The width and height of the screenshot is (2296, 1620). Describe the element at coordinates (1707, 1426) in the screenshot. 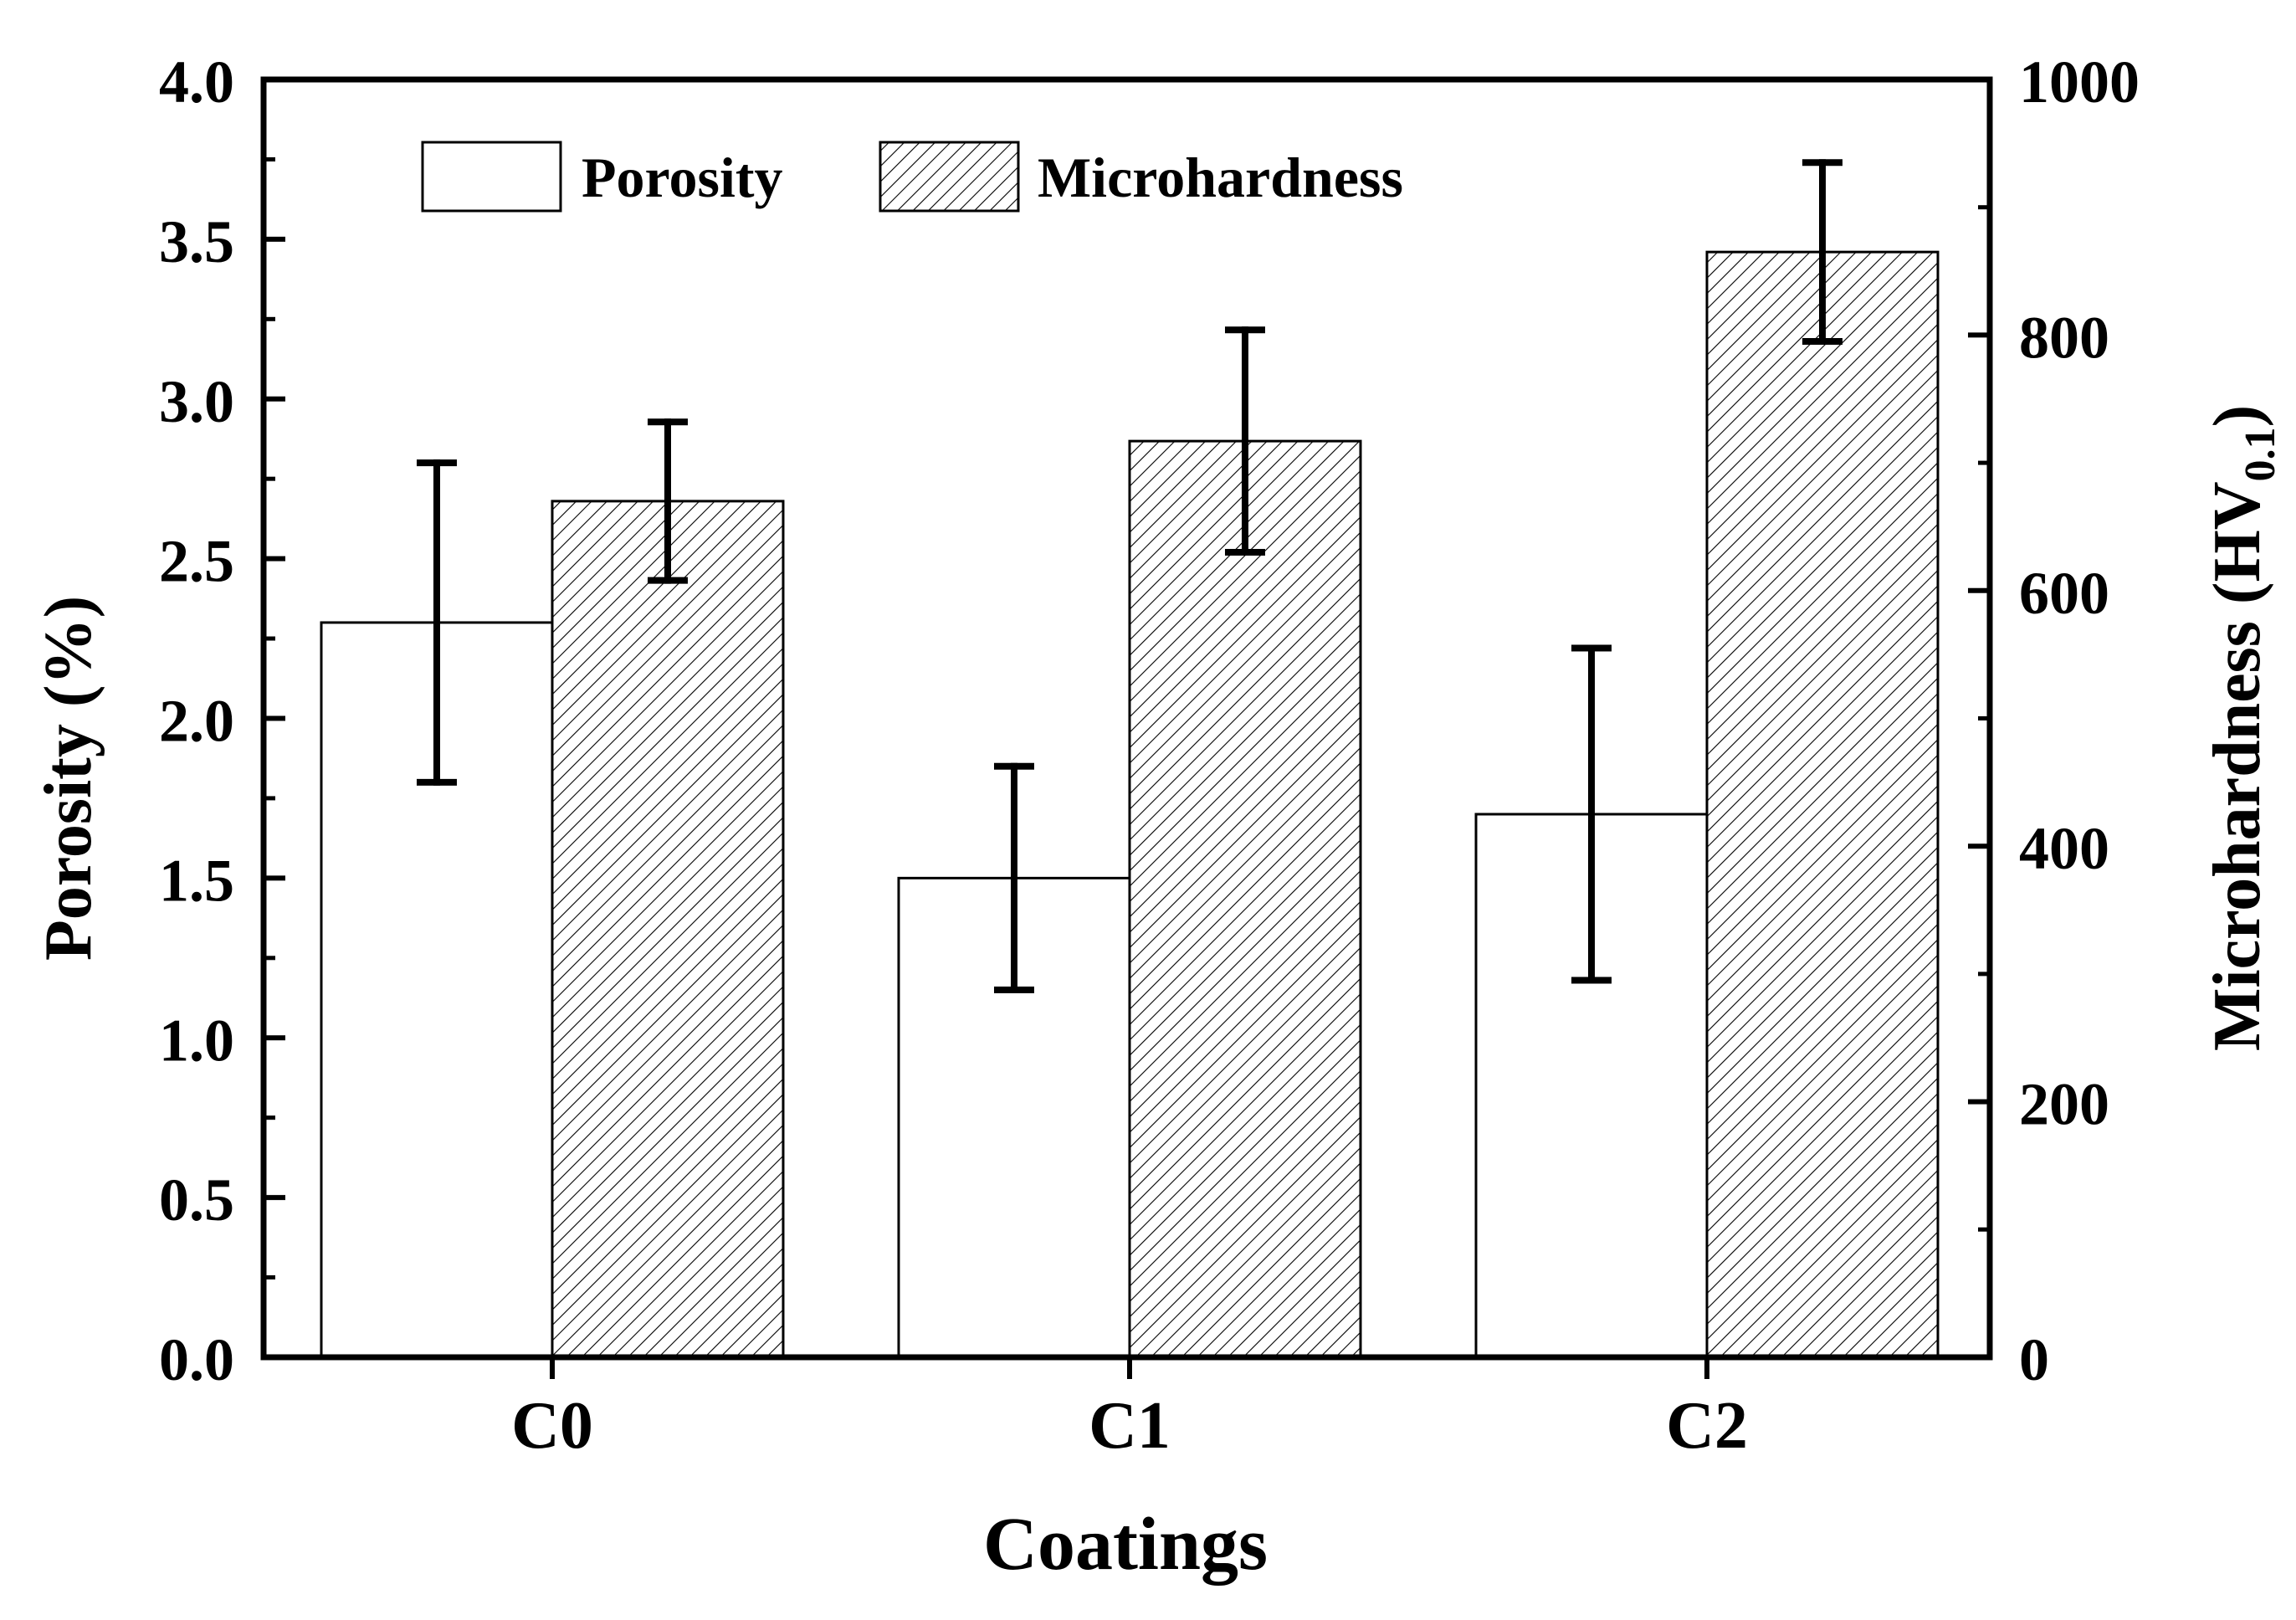

I see `x-tick-label-c2: C2` at that location.